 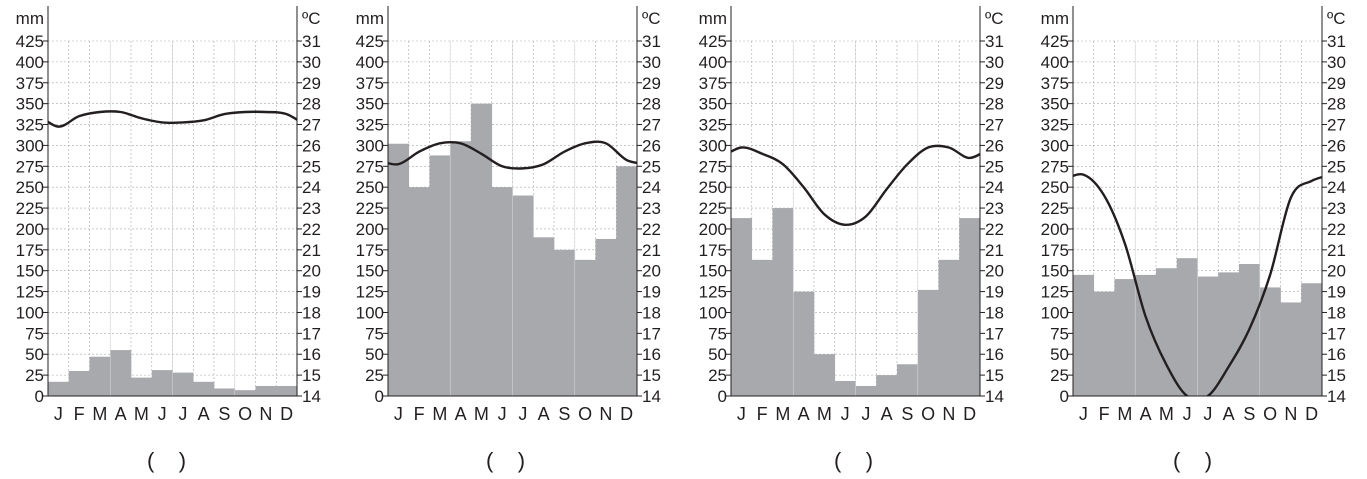 I want to click on temp-tick-label: 30, so click(x=1336, y=62).